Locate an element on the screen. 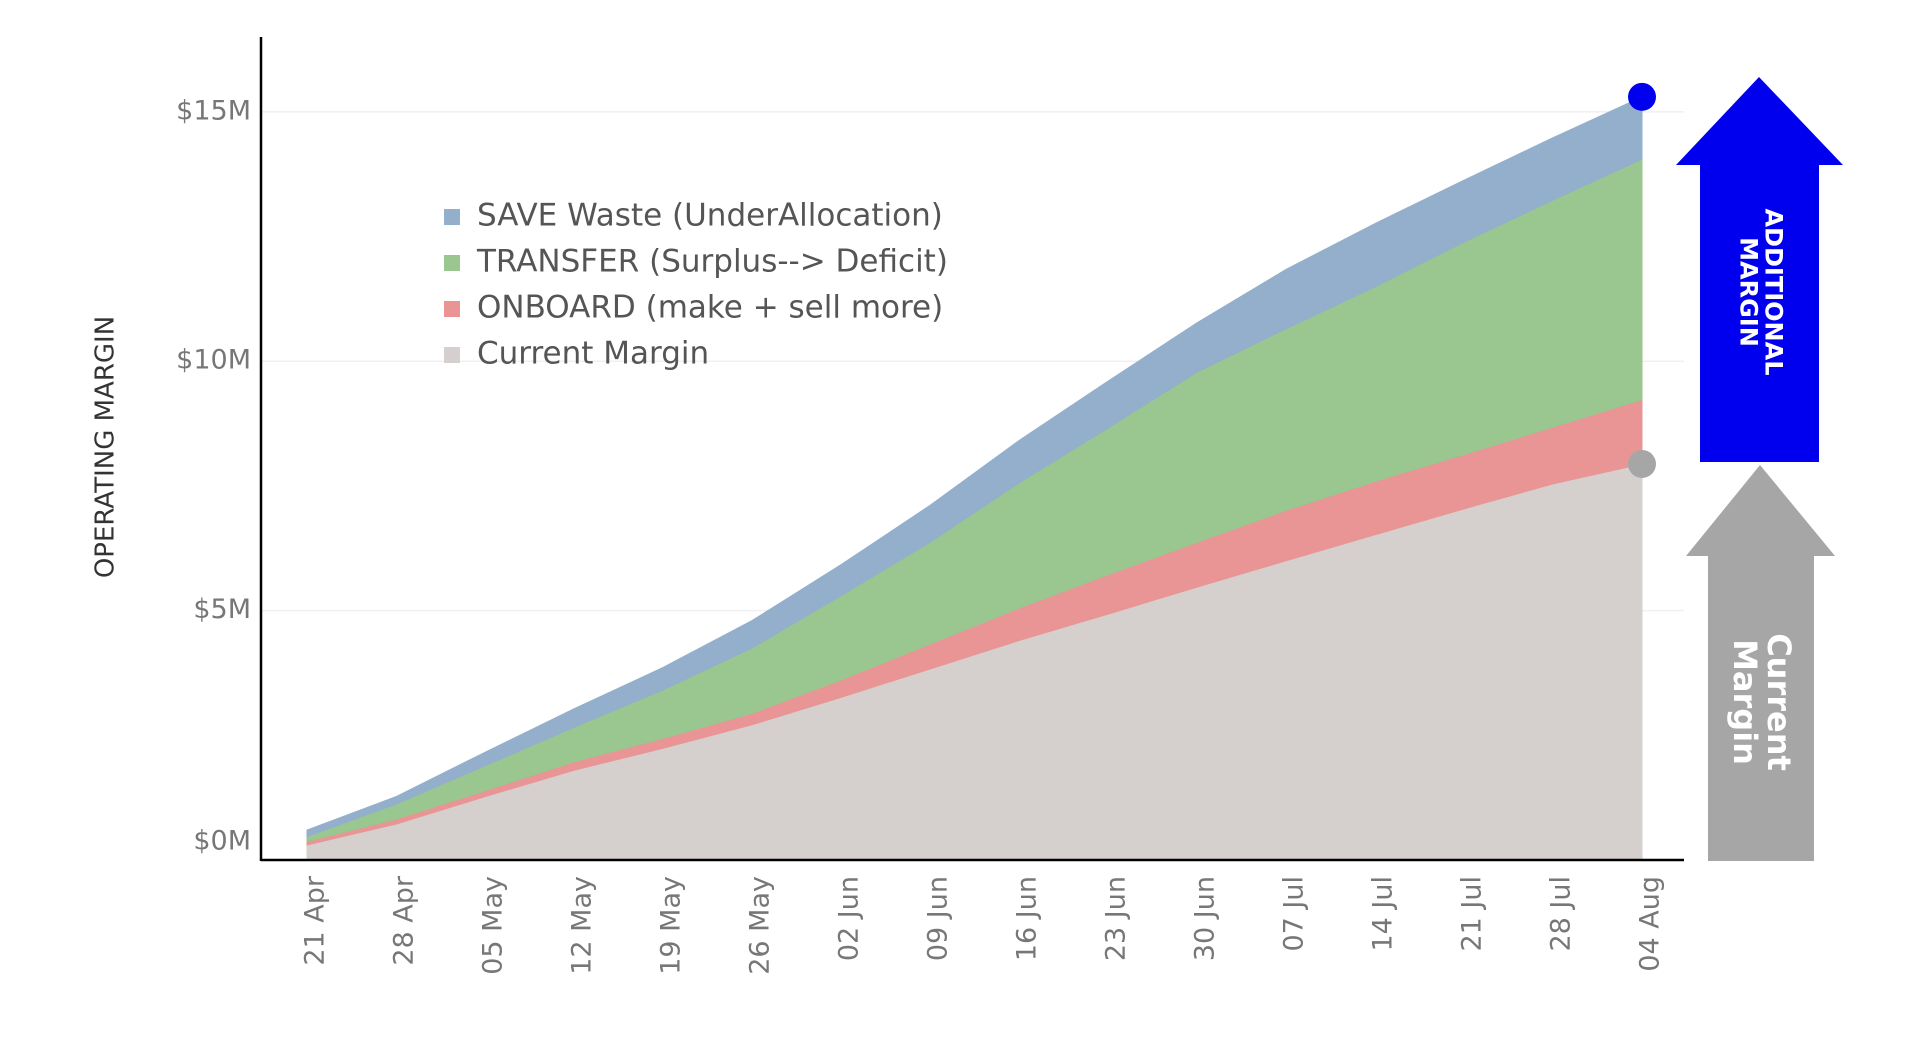 Image resolution: width=1920 pixels, height=1054 pixels. x-tick-label: 14 Jul is located at coordinates (1383, 914).